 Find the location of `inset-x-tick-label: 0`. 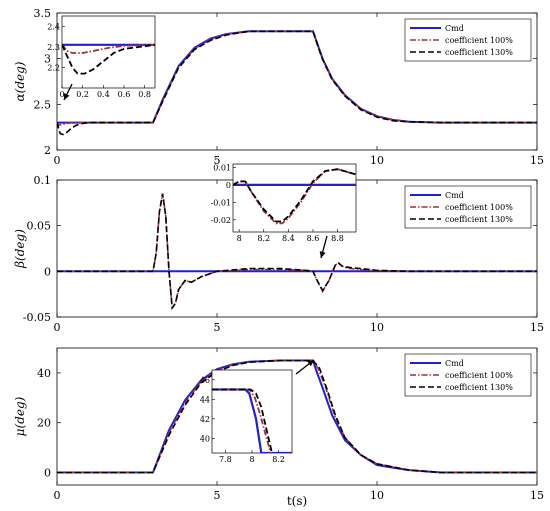

inset-x-tick-label: 0 is located at coordinates (61, 94).